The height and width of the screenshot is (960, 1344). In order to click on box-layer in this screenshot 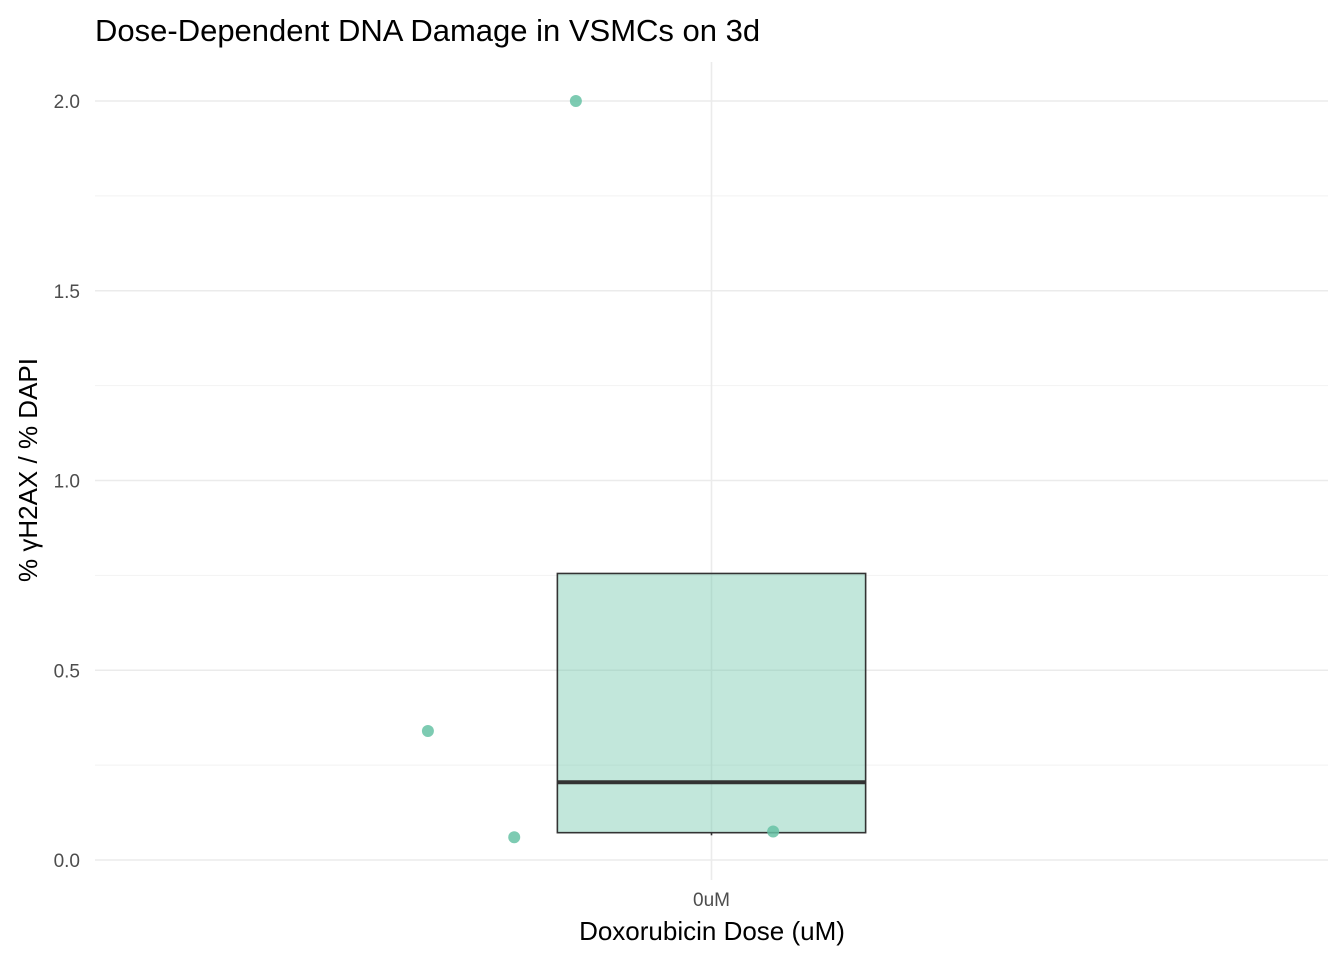, I will do `click(711, 704)`.